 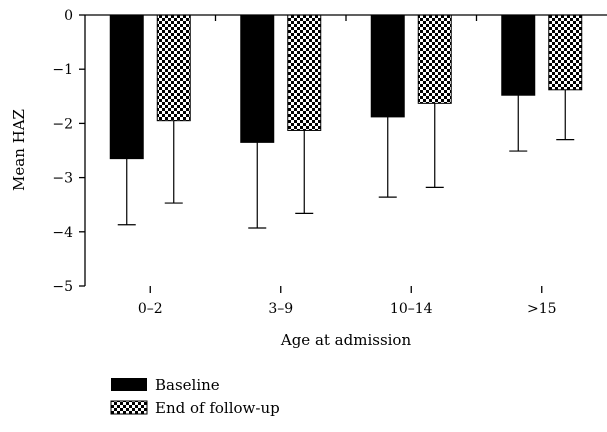 What do you see at coordinates (19, 150) in the screenshot?
I see `y-axis-title: Mean HAZ` at bounding box center [19, 150].